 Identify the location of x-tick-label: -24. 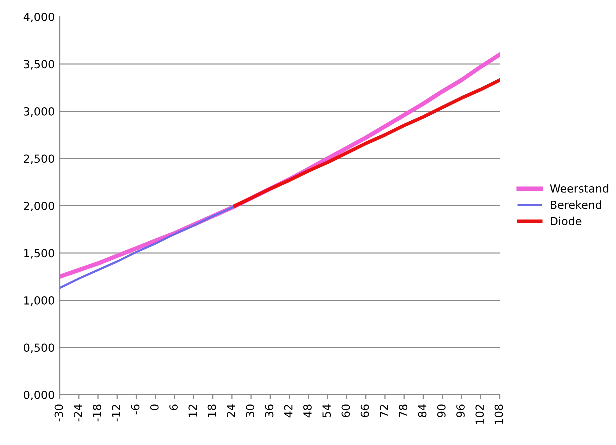
(78, 413).